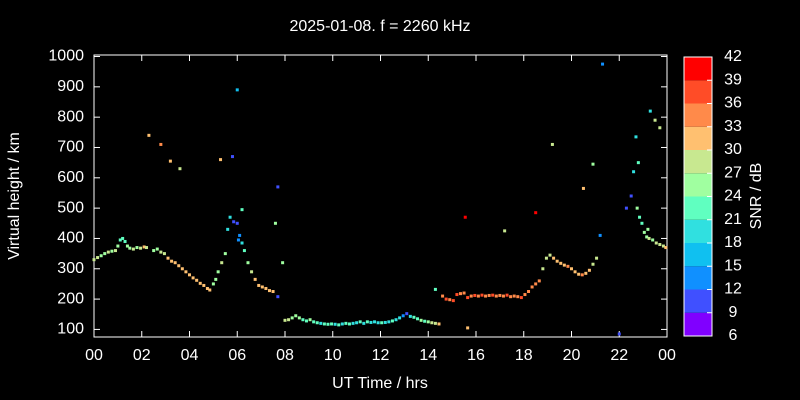  Describe the element at coordinates (756, 196) in the screenshot. I see `colorbar-label: SNR / dB` at that location.